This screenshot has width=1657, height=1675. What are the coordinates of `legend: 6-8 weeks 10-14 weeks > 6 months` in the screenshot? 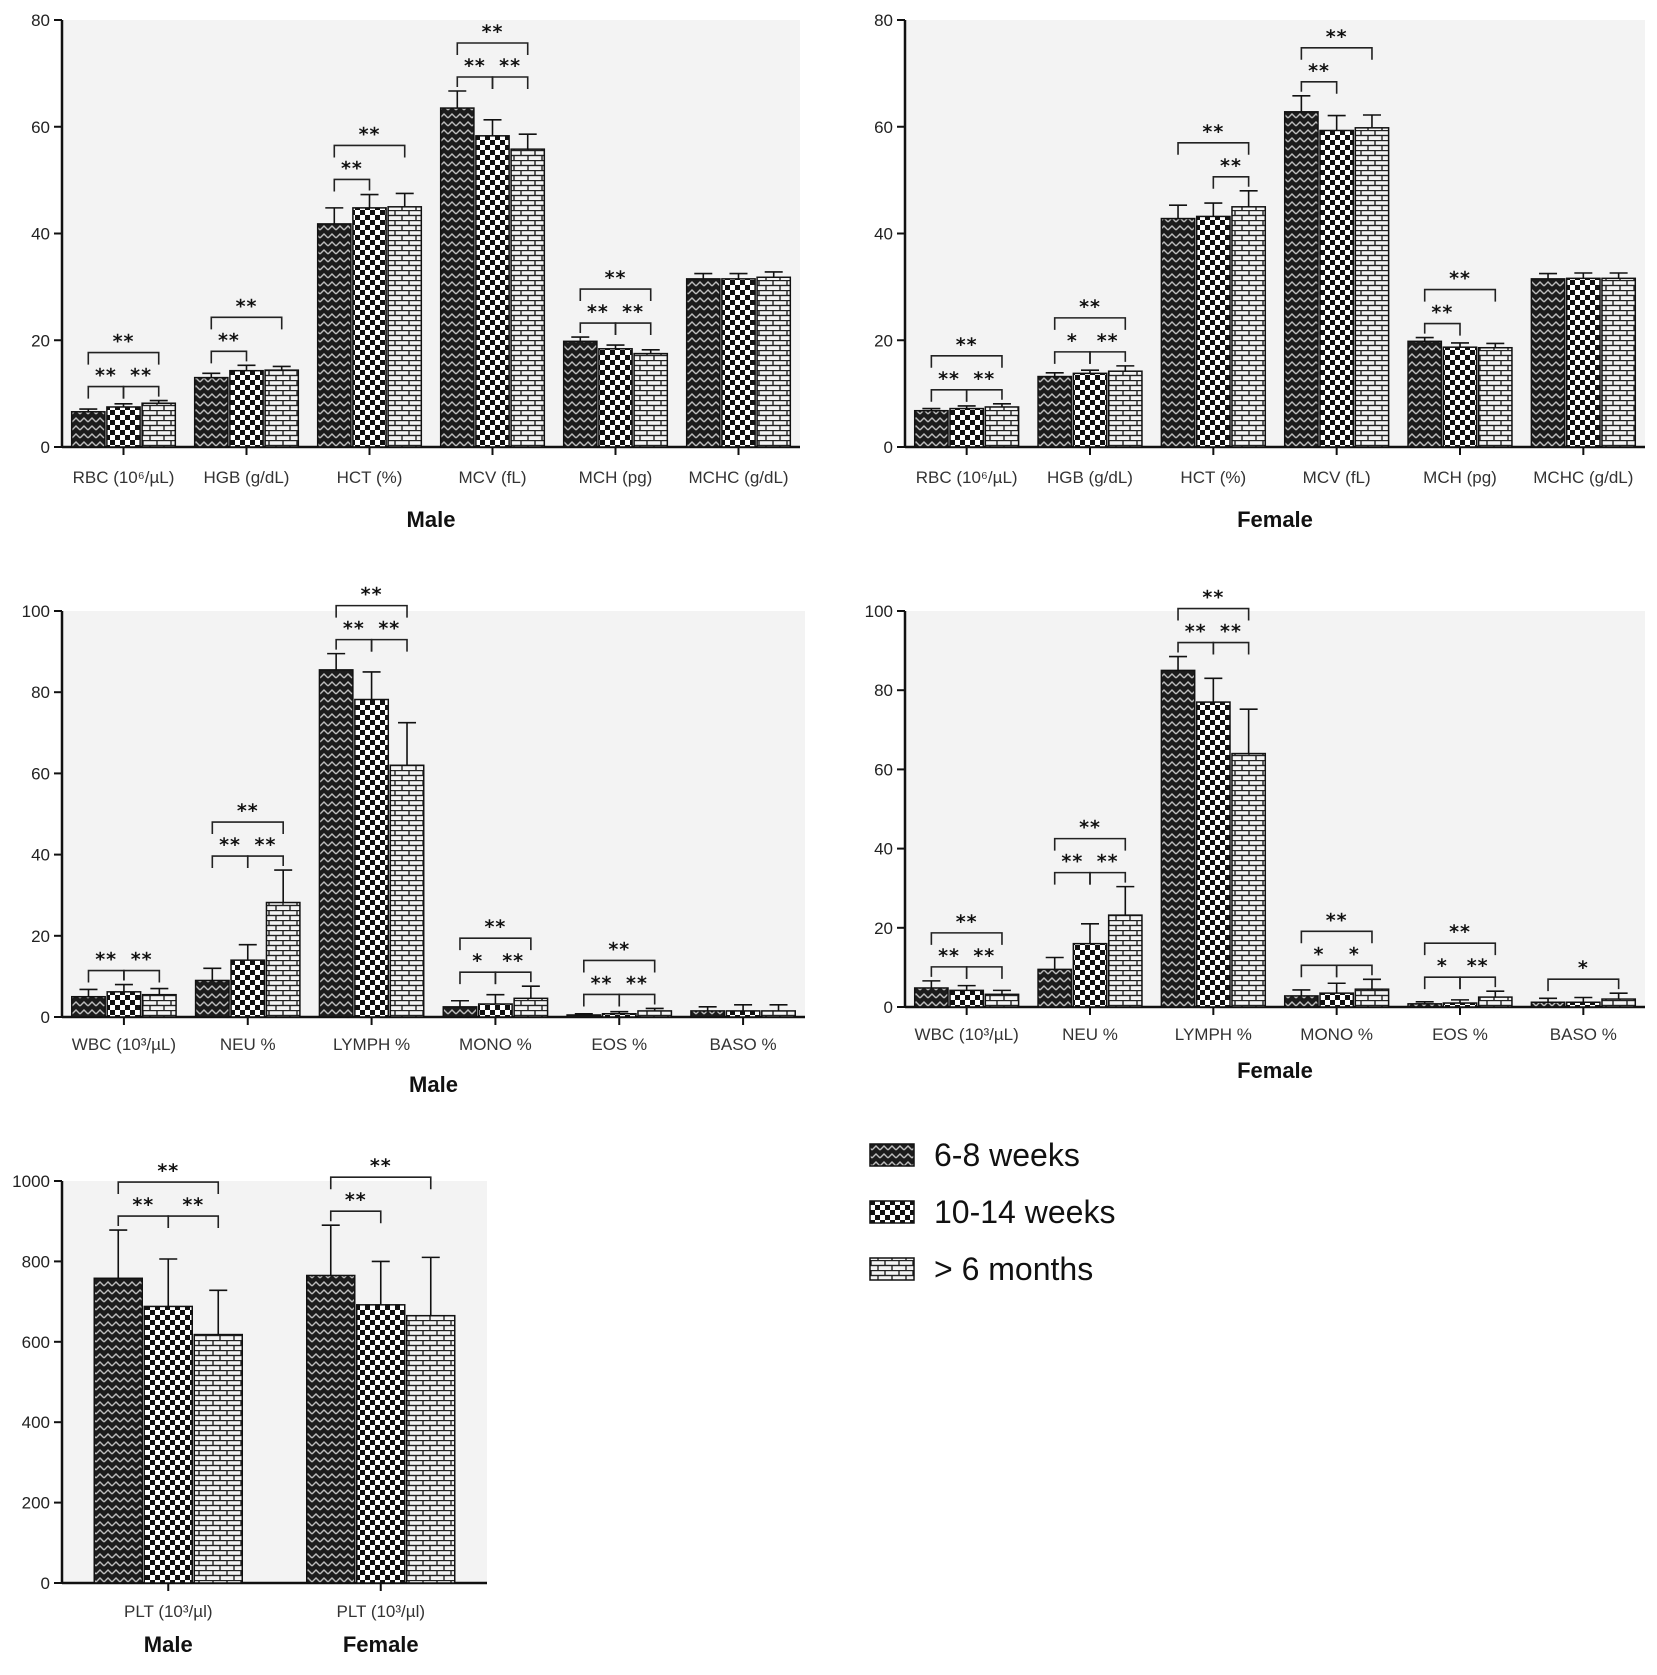 It's located at (992, 1212).